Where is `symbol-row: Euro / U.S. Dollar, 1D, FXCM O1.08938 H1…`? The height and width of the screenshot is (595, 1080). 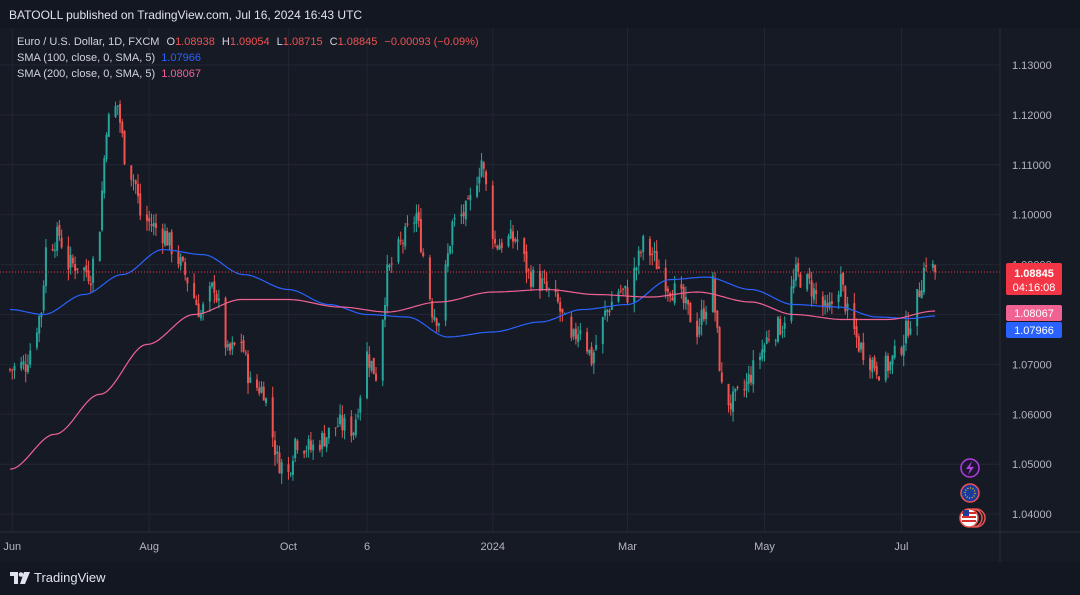
symbol-row: Euro / U.S. Dollar, 1D, FXCM O1.08938 H1… is located at coordinates (248, 42).